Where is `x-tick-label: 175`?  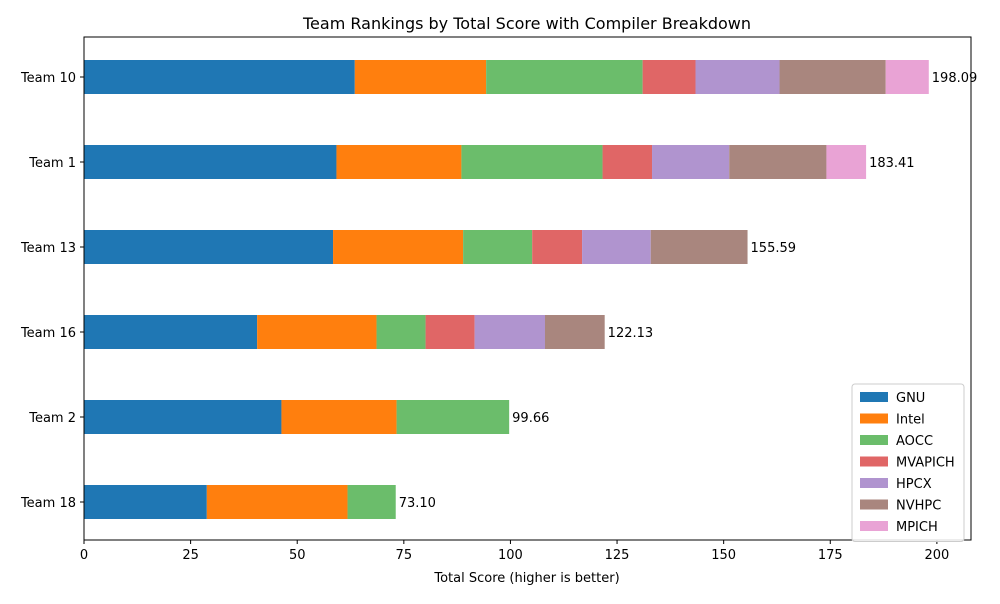 x-tick-label: 175 is located at coordinates (830, 555).